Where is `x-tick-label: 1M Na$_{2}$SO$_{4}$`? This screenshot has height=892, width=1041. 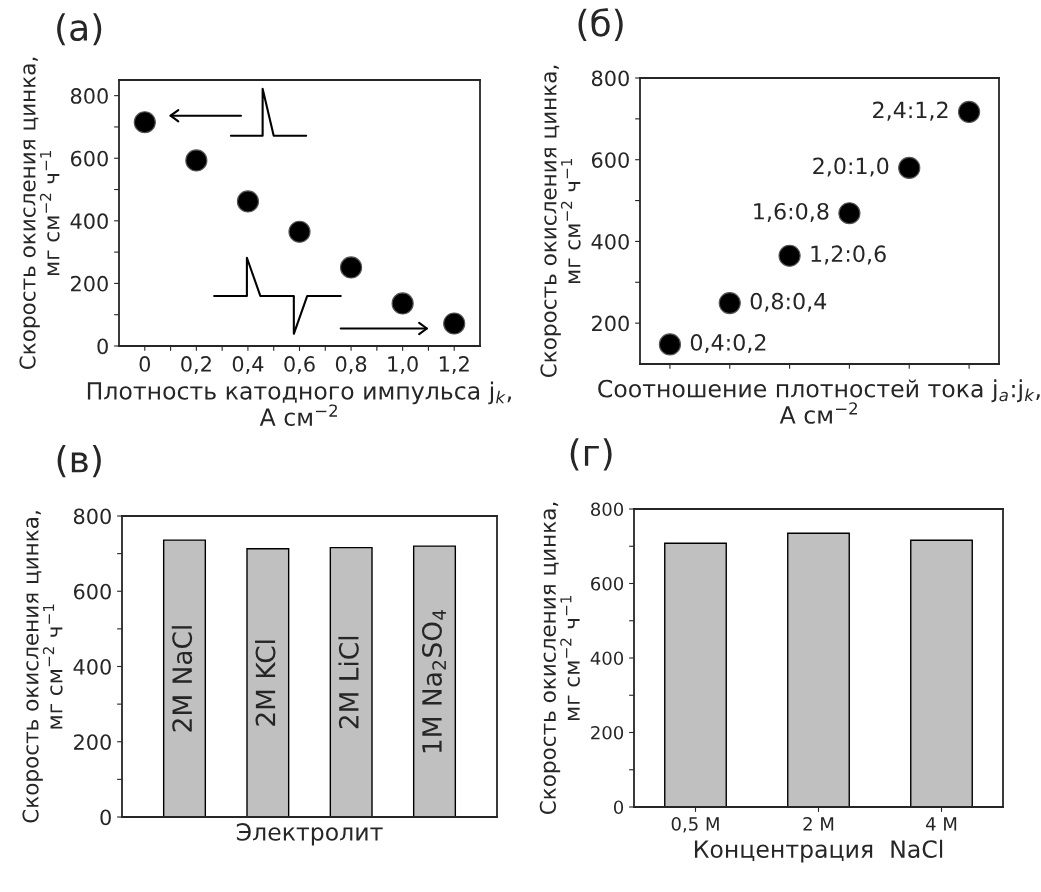 x-tick-label: 1M Na$_{2}$SO$_{4}$ is located at coordinates (433, 681).